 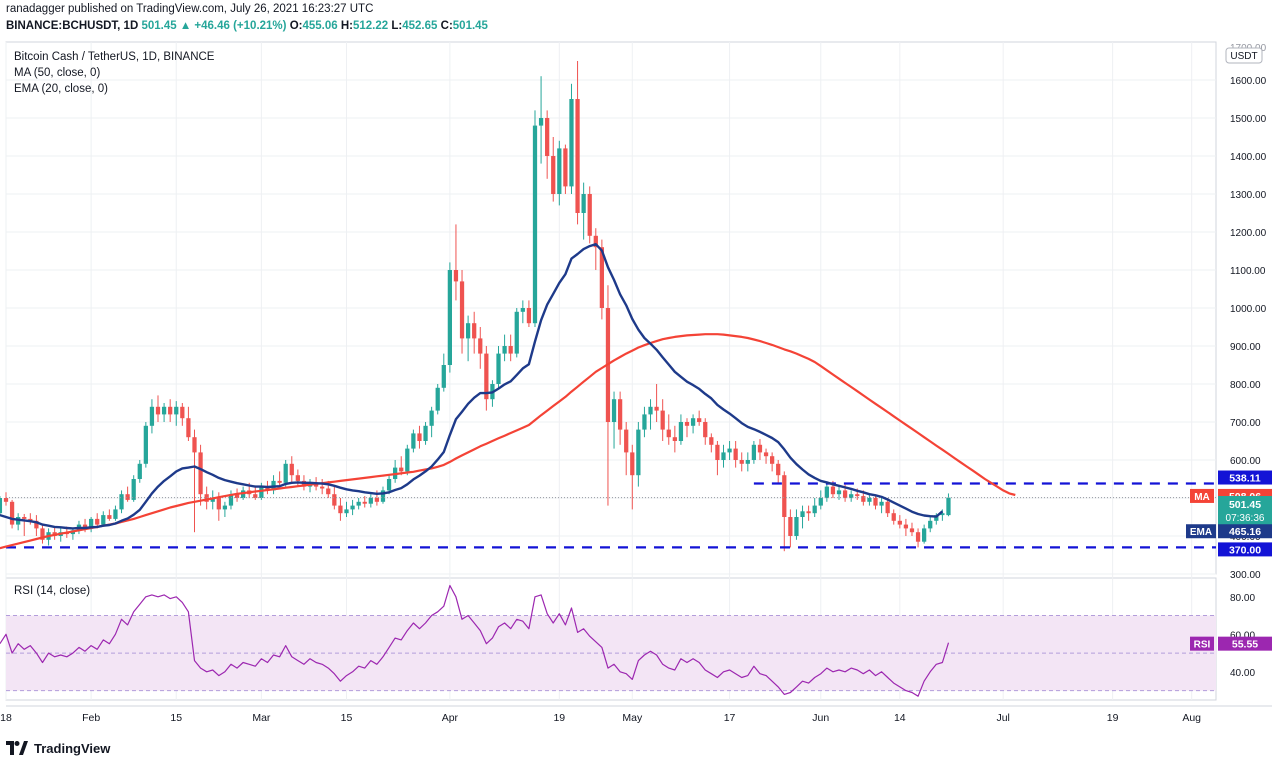 What do you see at coordinates (900, 718) in the screenshot?
I see `x-tick-label: 14` at bounding box center [900, 718].